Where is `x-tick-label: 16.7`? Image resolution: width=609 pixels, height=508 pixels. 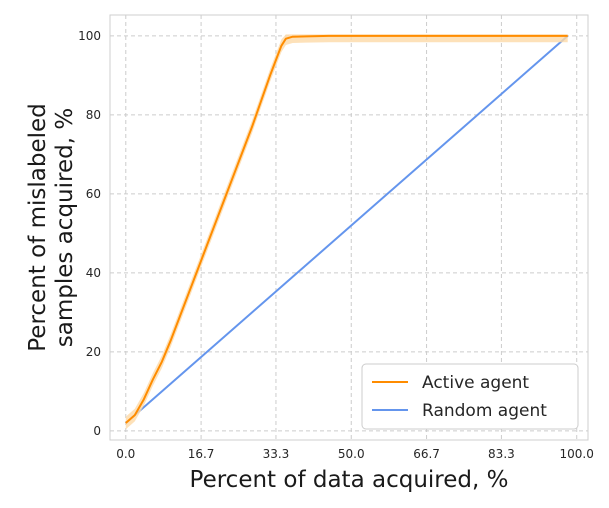 x-tick-label: 16.7 is located at coordinates (201, 454).